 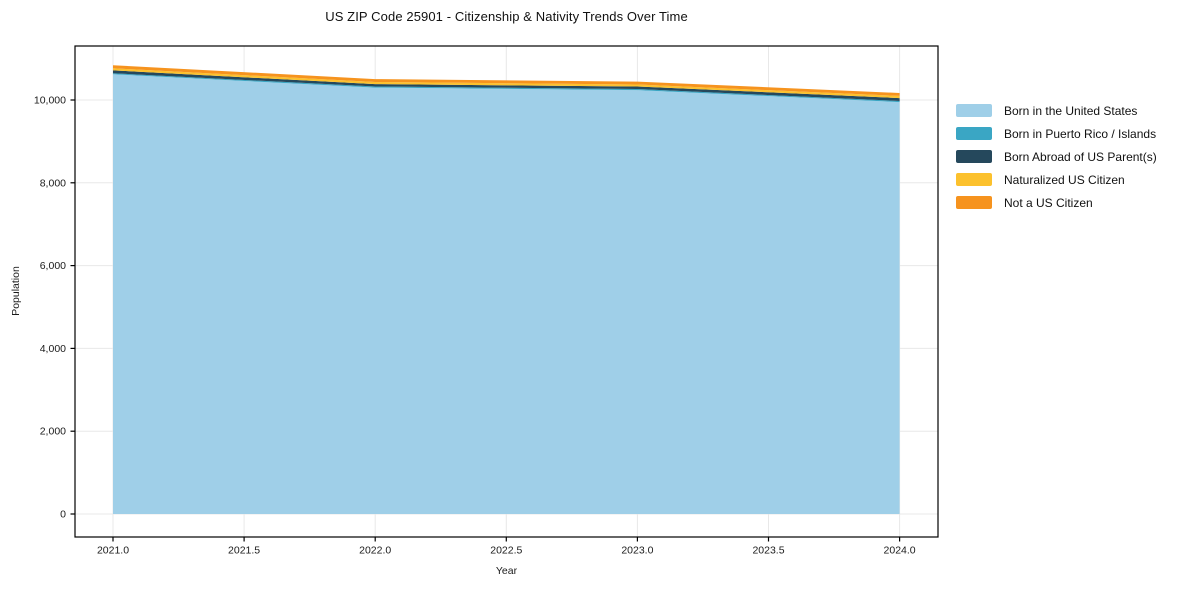 I want to click on y-tick-label: 10,000, so click(x=50, y=101).